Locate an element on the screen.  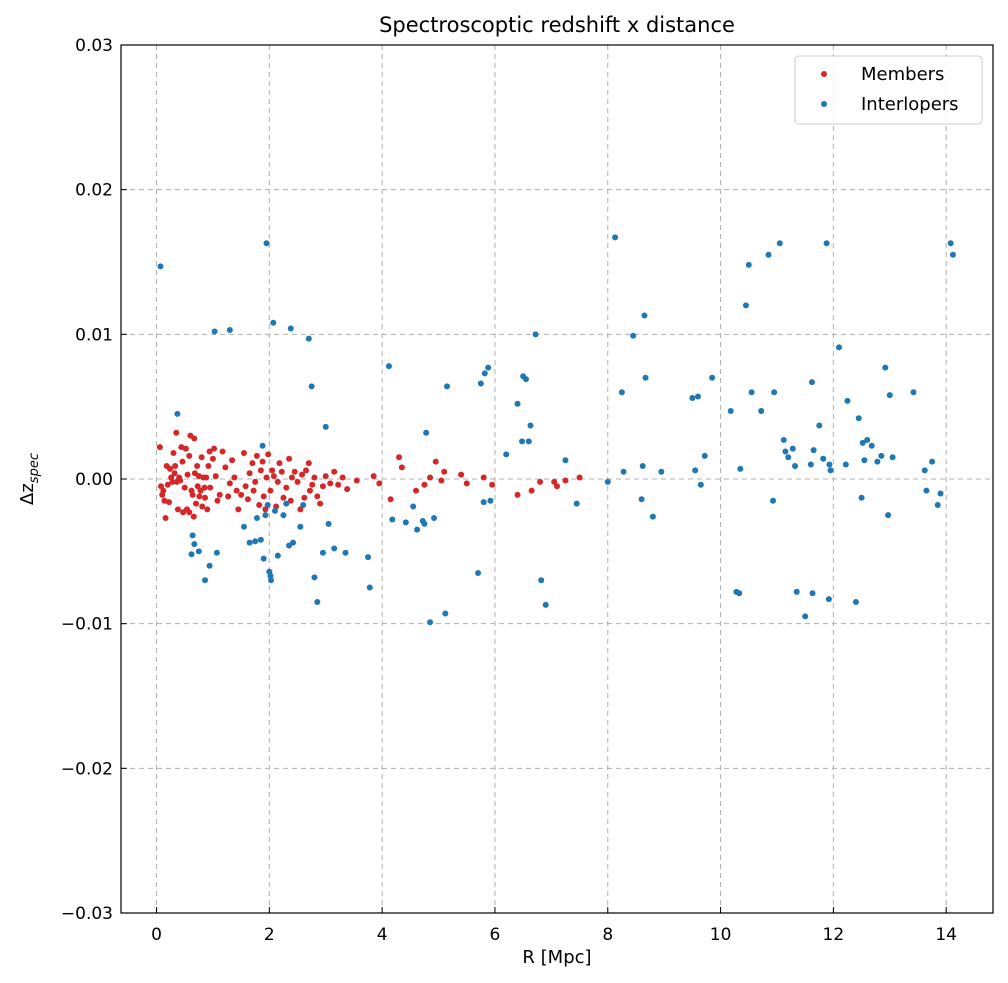
legend-box is located at coordinates (888, 90).